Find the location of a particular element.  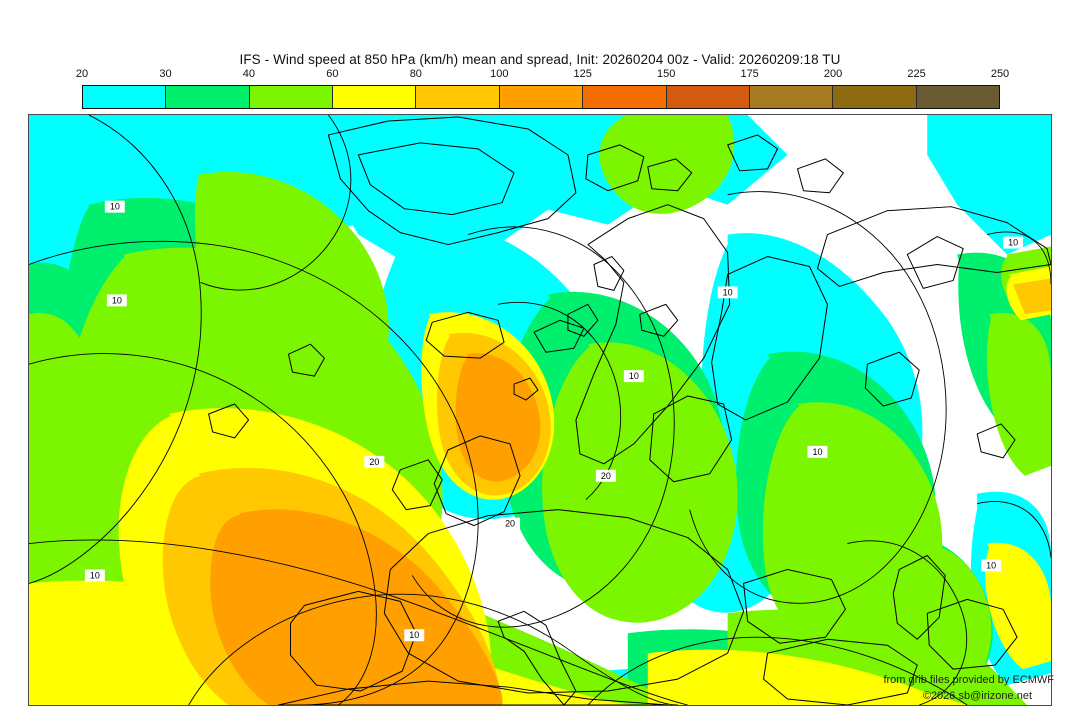

colorbar-swatches is located at coordinates (541, 97).